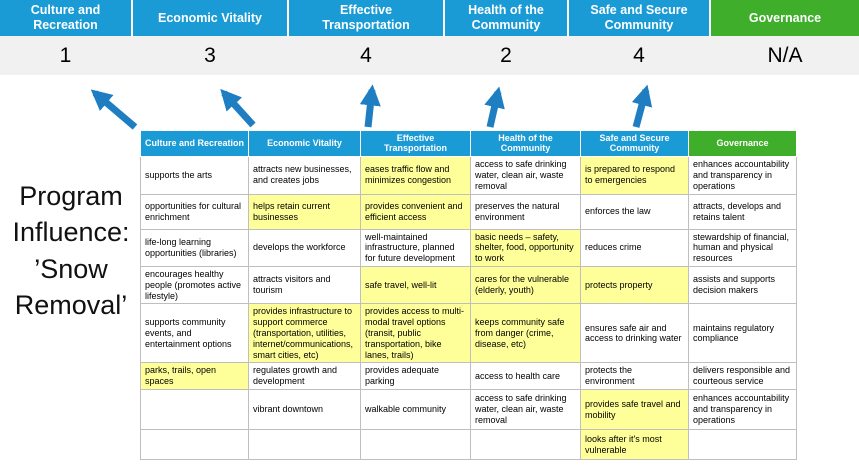 The height and width of the screenshot is (465, 859). What do you see at coordinates (506, 18) in the screenshot?
I see `banner-header-3: Health of the Community` at bounding box center [506, 18].